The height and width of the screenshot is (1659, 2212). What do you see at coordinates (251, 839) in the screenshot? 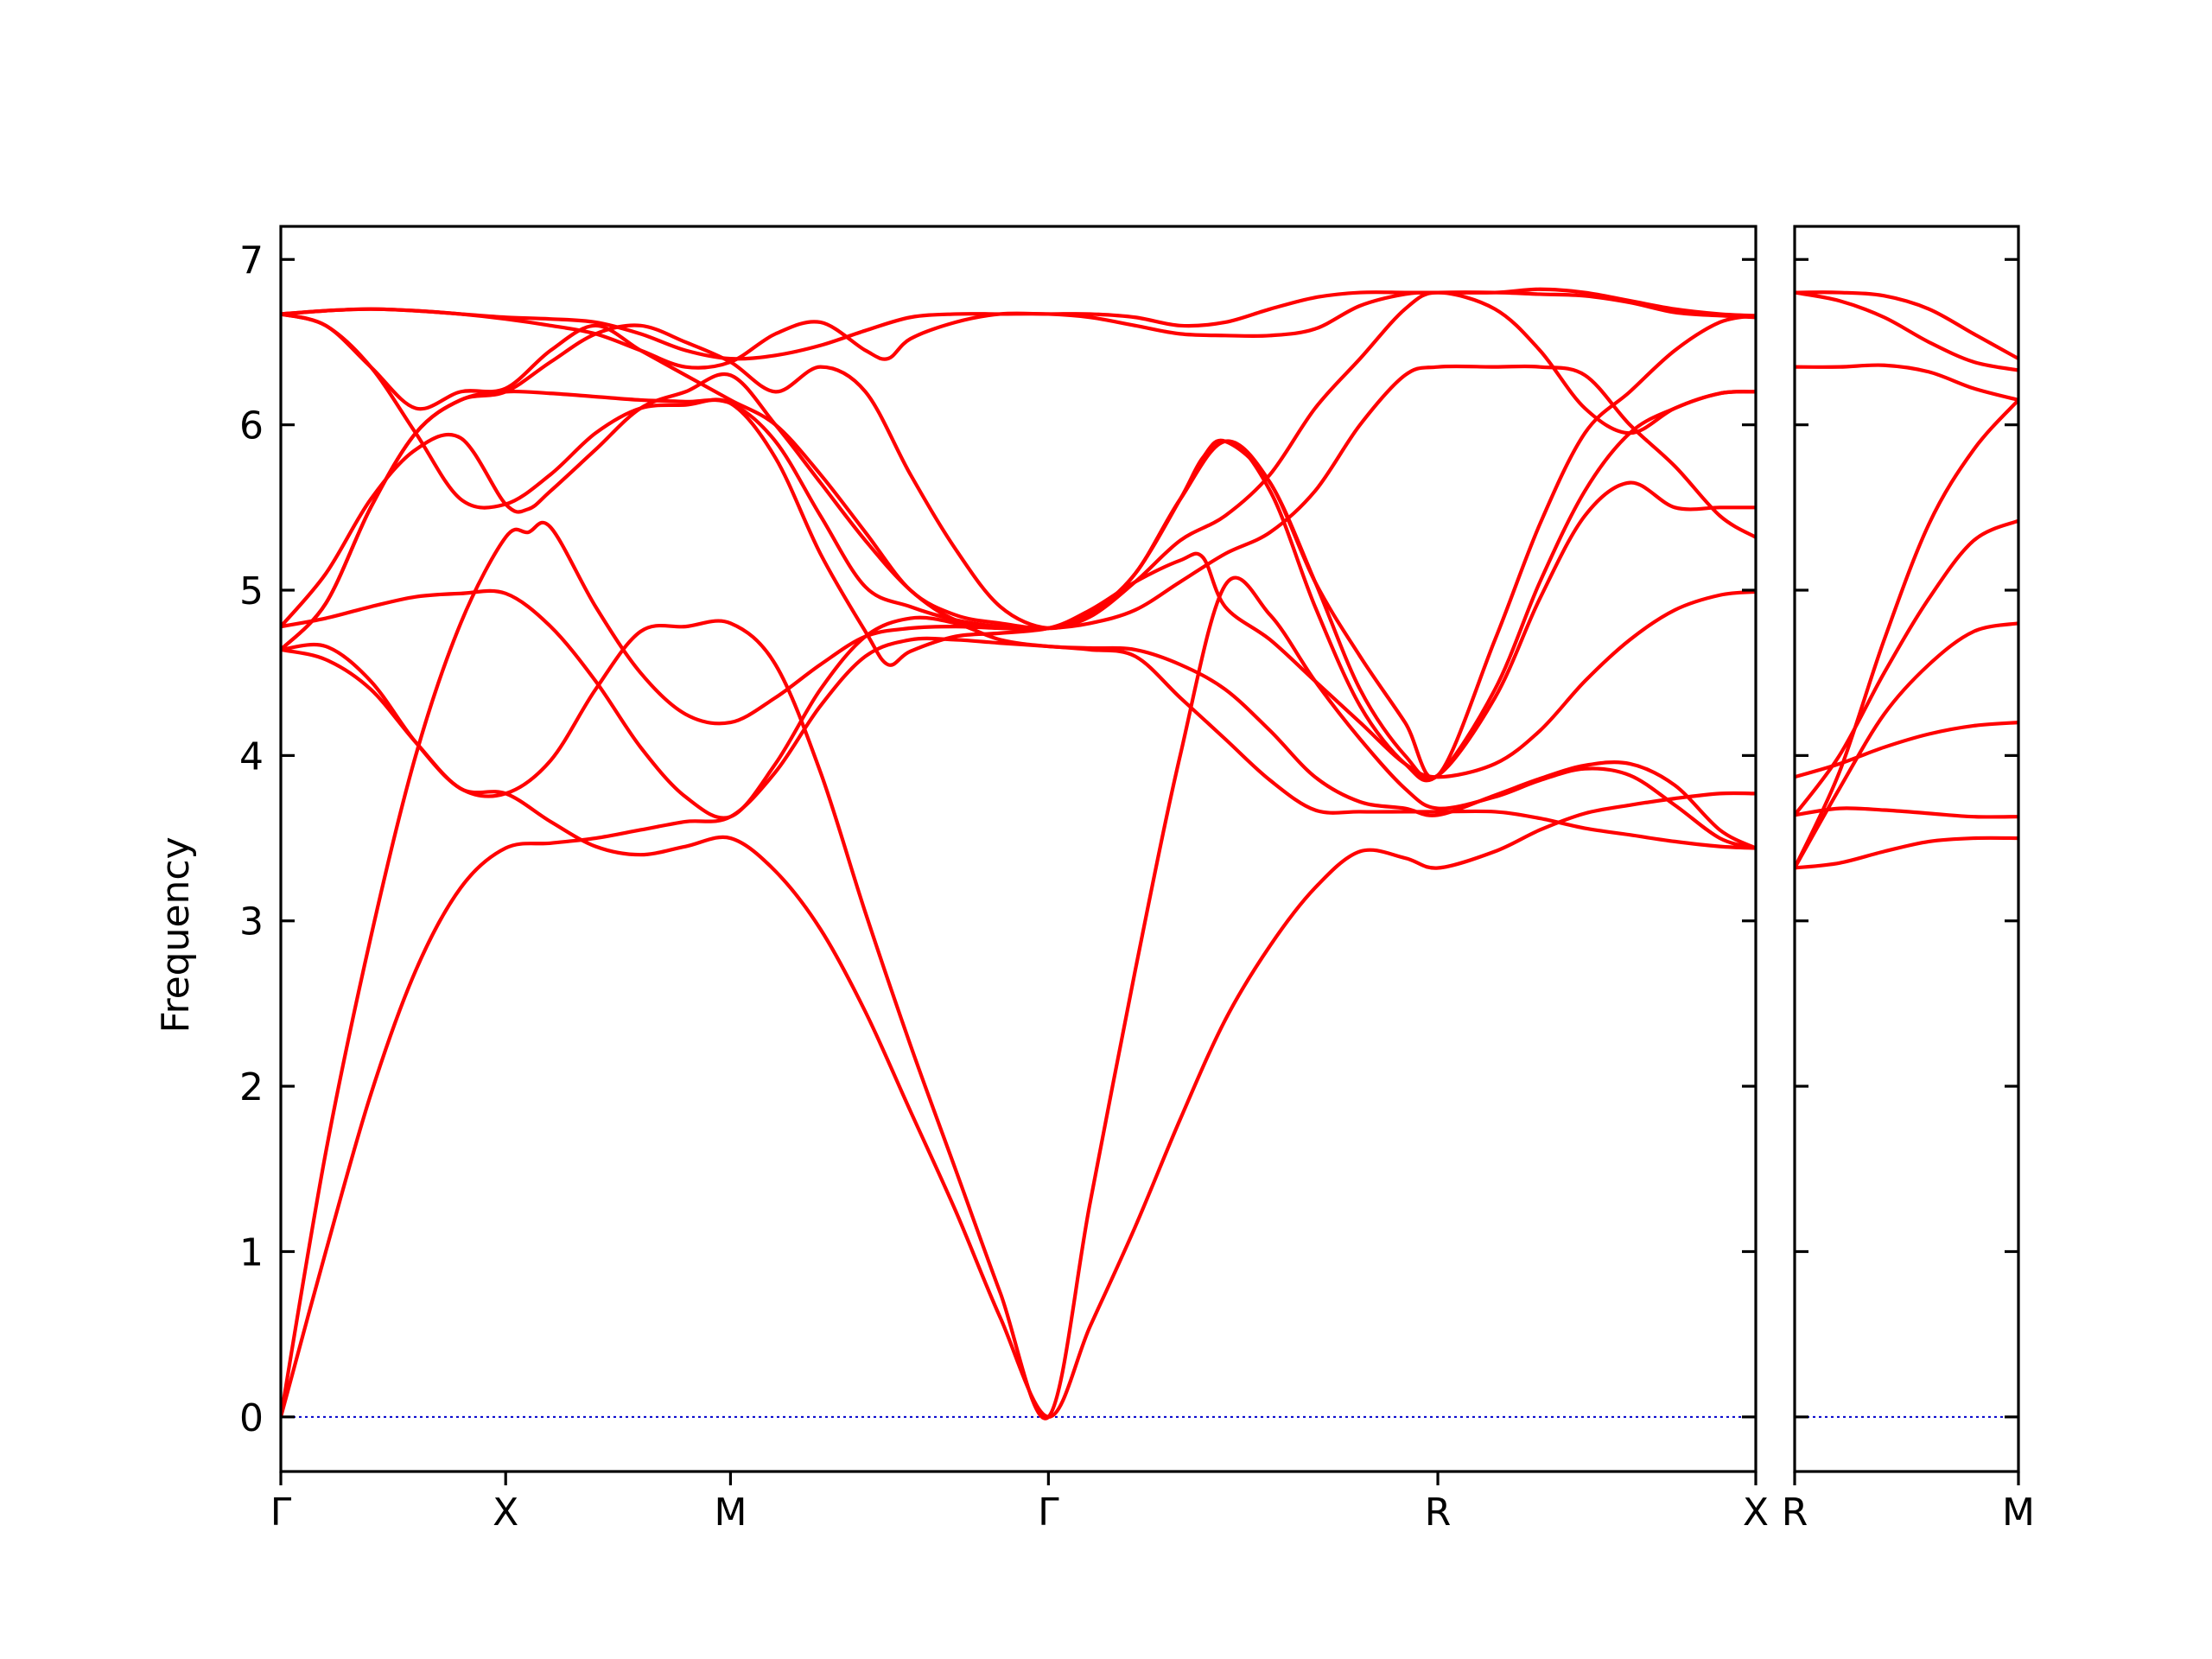
I see `y-tick-labels: 0 1 2 3 4 5 6 7` at bounding box center [251, 839].